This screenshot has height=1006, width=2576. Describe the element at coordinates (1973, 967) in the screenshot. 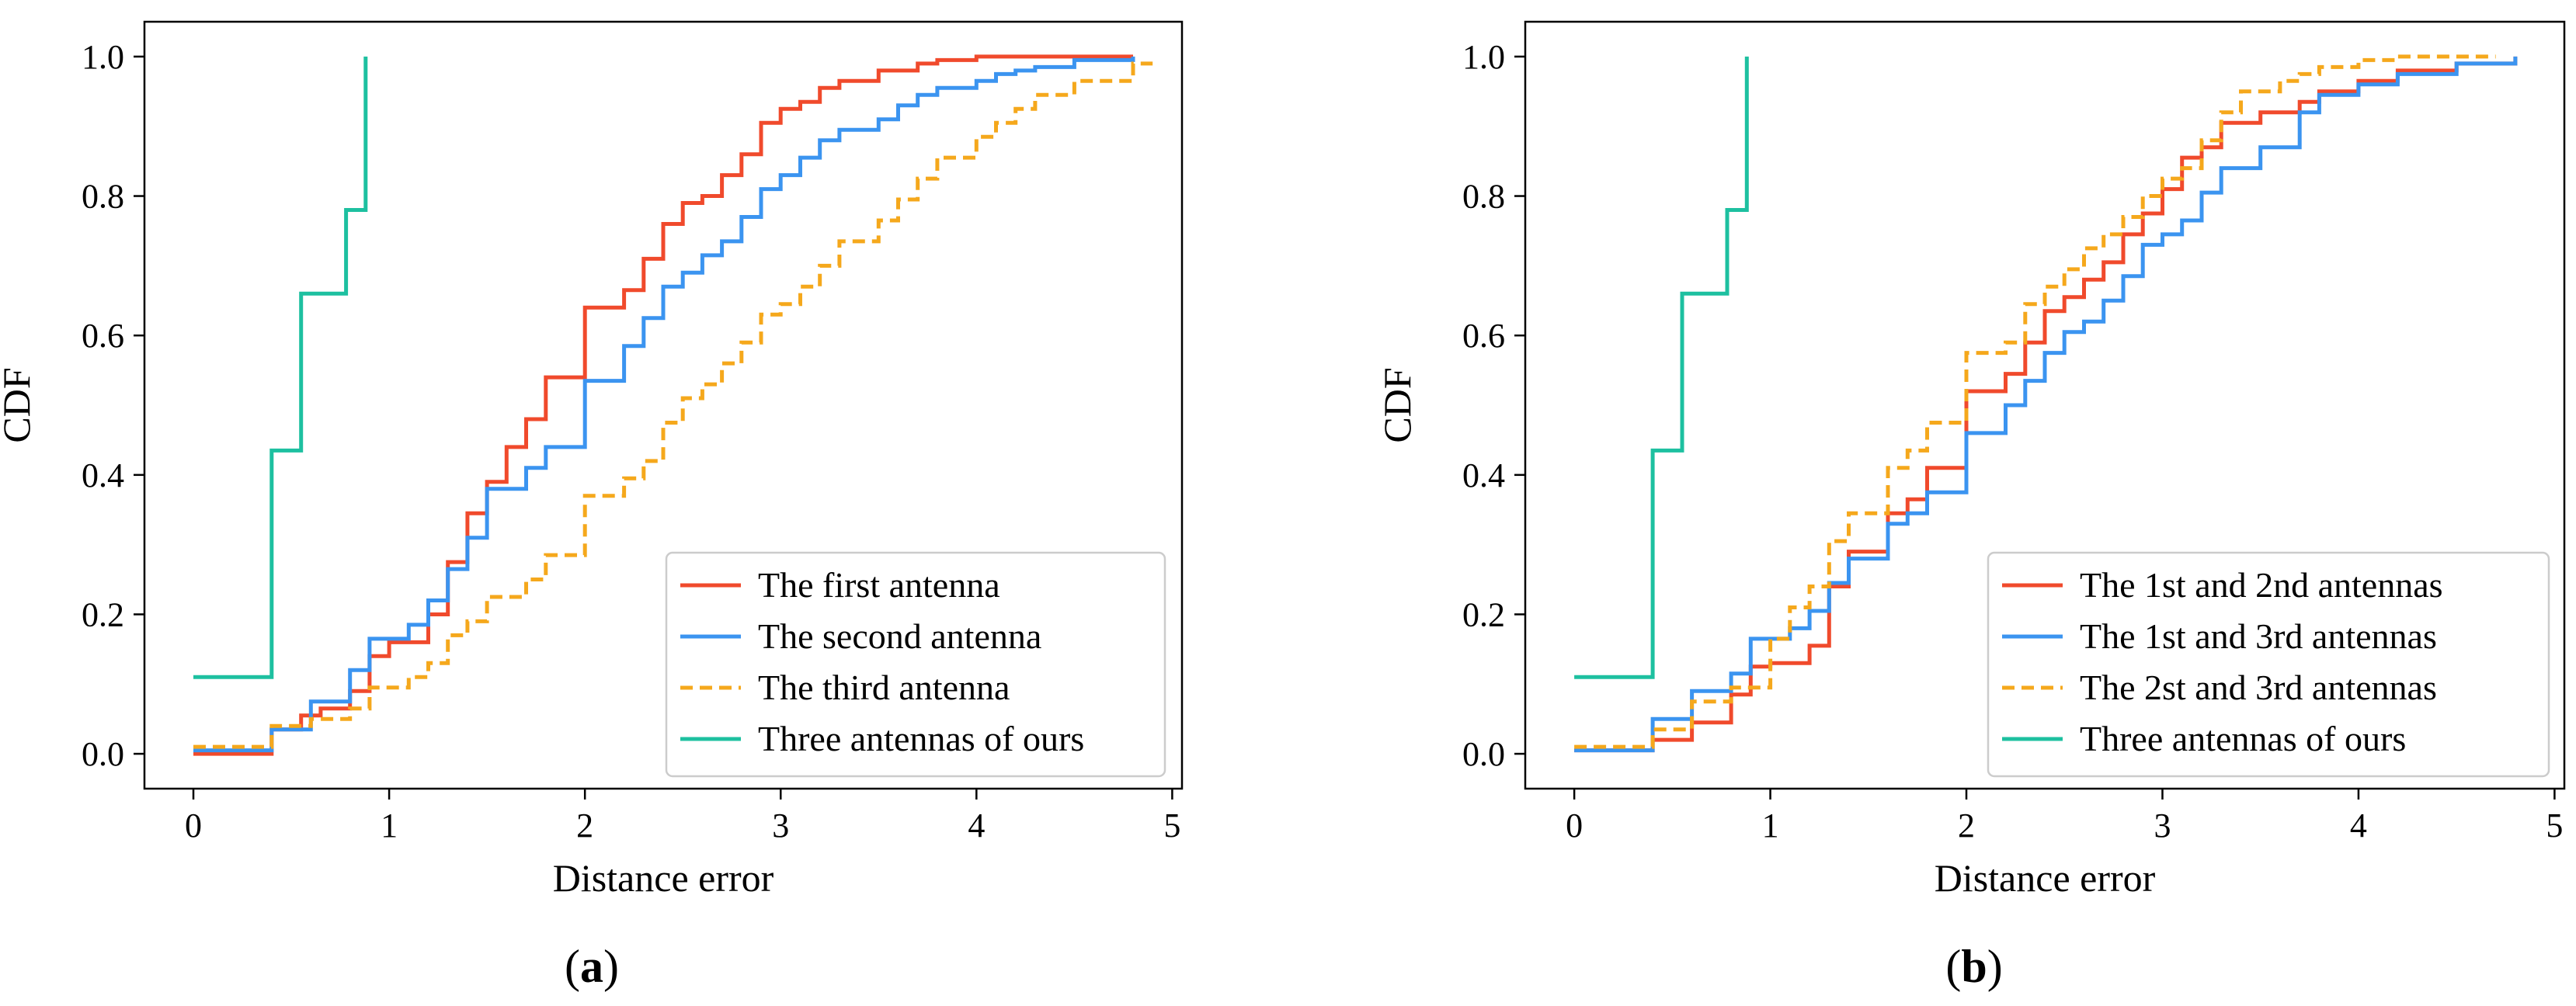

I see `panel-label: (b)` at that location.